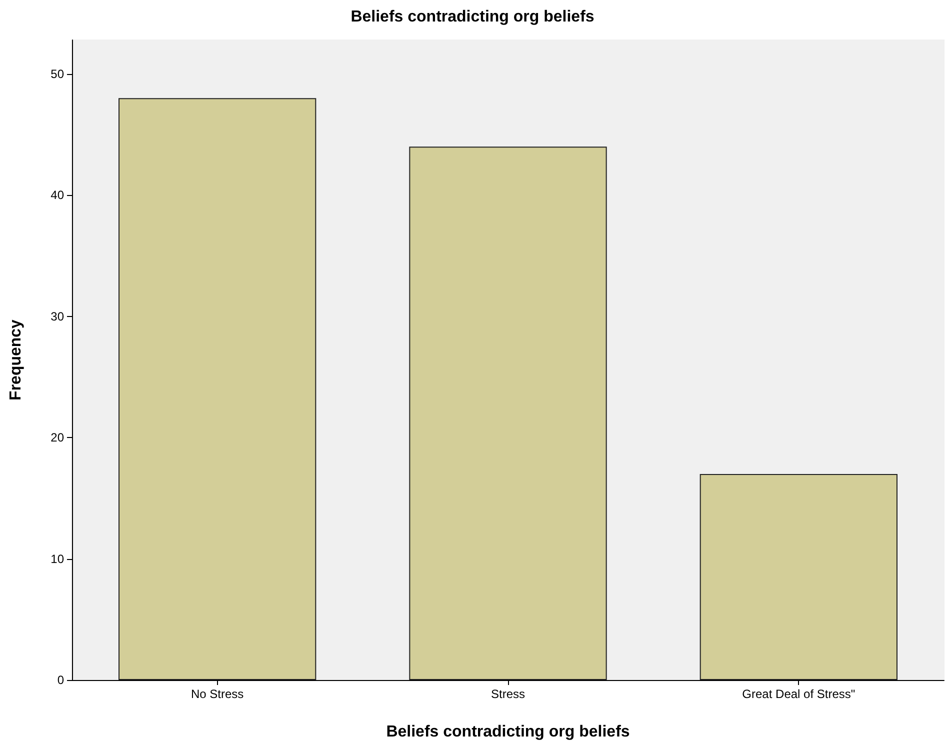 The width and height of the screenshot is (945, 753). Describe the element at coordinates (57, 437) in the screenshot. I see `y-tick-label: 20` at that location.